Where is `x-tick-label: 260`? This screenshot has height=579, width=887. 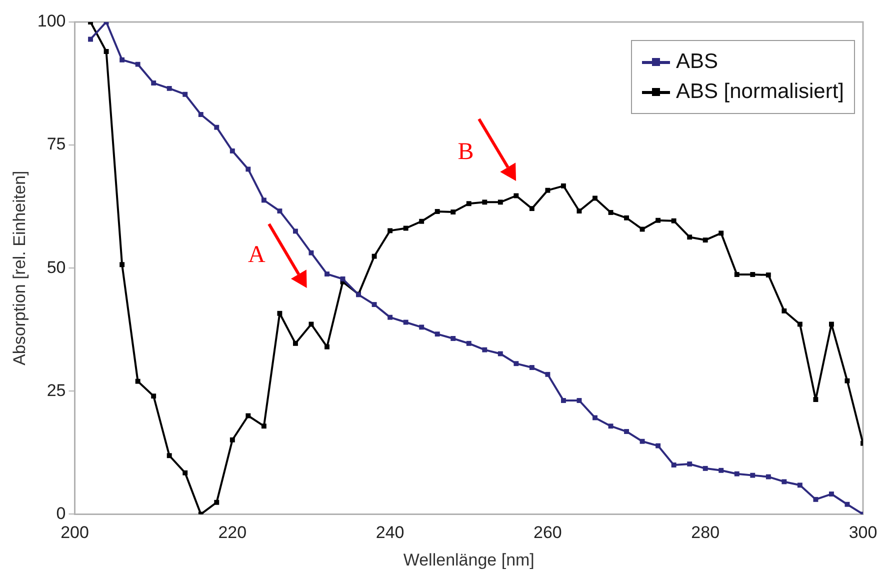
x-tick-label: 260 is located at coordinates (548, 532).